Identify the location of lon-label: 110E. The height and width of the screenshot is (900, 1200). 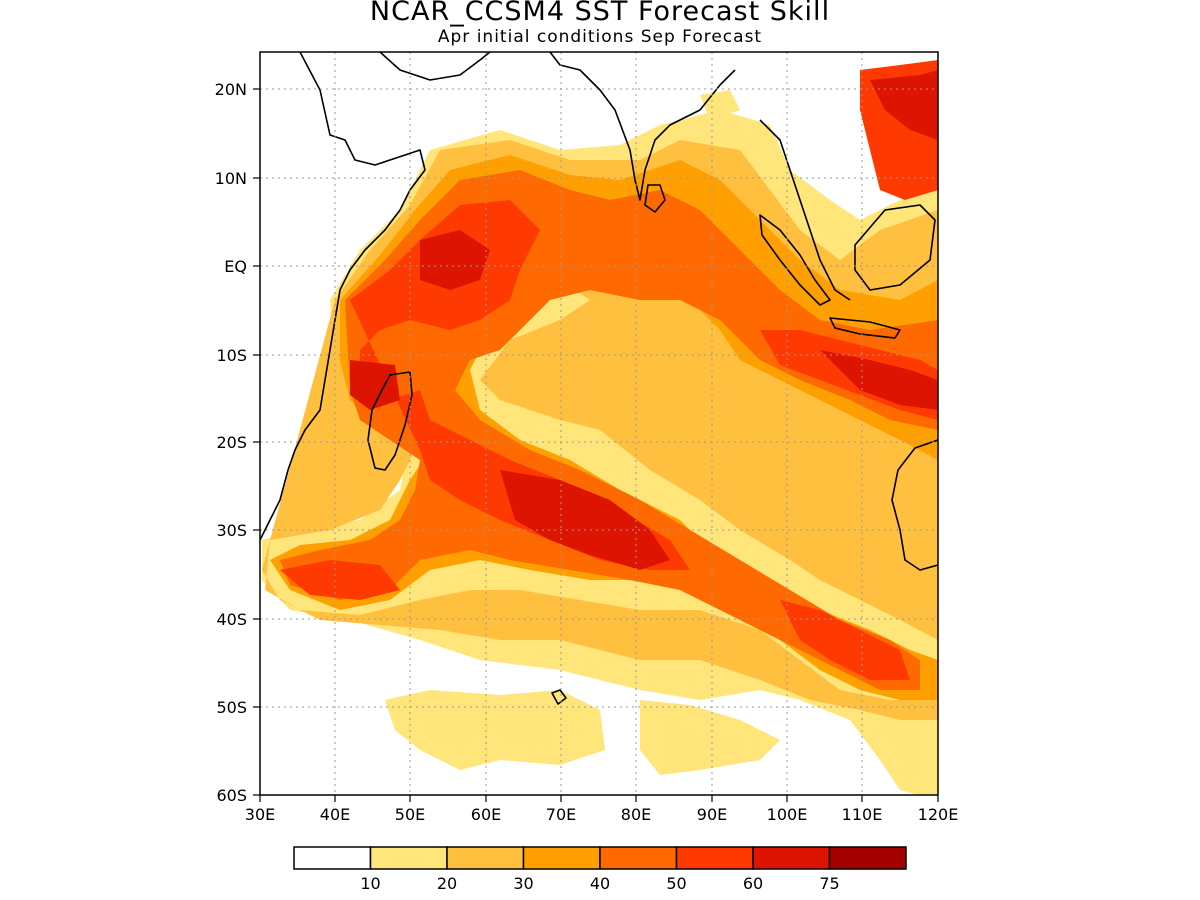
(862, 814).